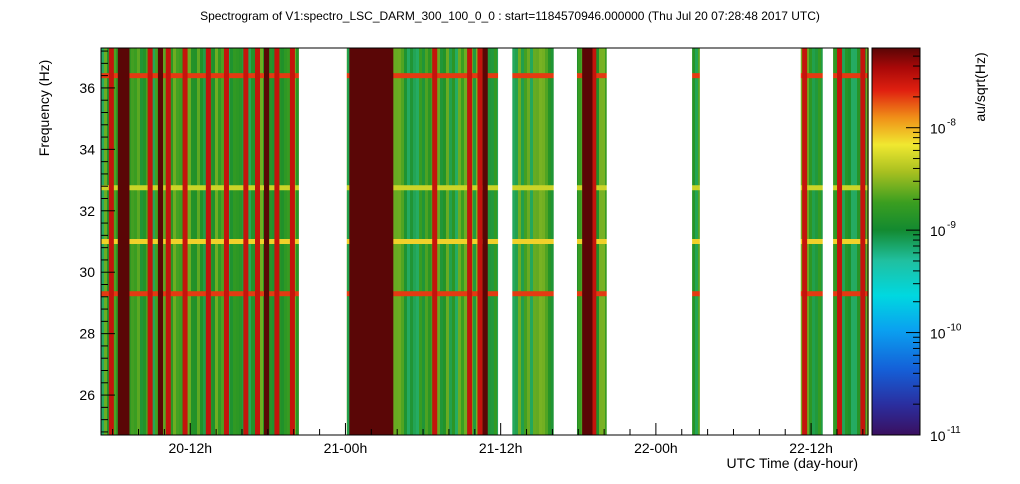 The width and height of the screenshot is (1020, 484). I want to click on colorbar-tick-exponent: -10, so click(954, 328).